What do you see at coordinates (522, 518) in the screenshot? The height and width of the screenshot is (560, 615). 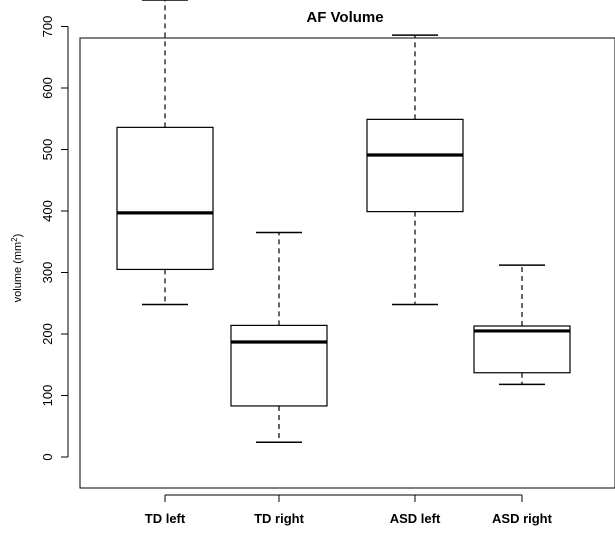 I see `x-tick-label: ASD right` at bounding box center [522, 518].